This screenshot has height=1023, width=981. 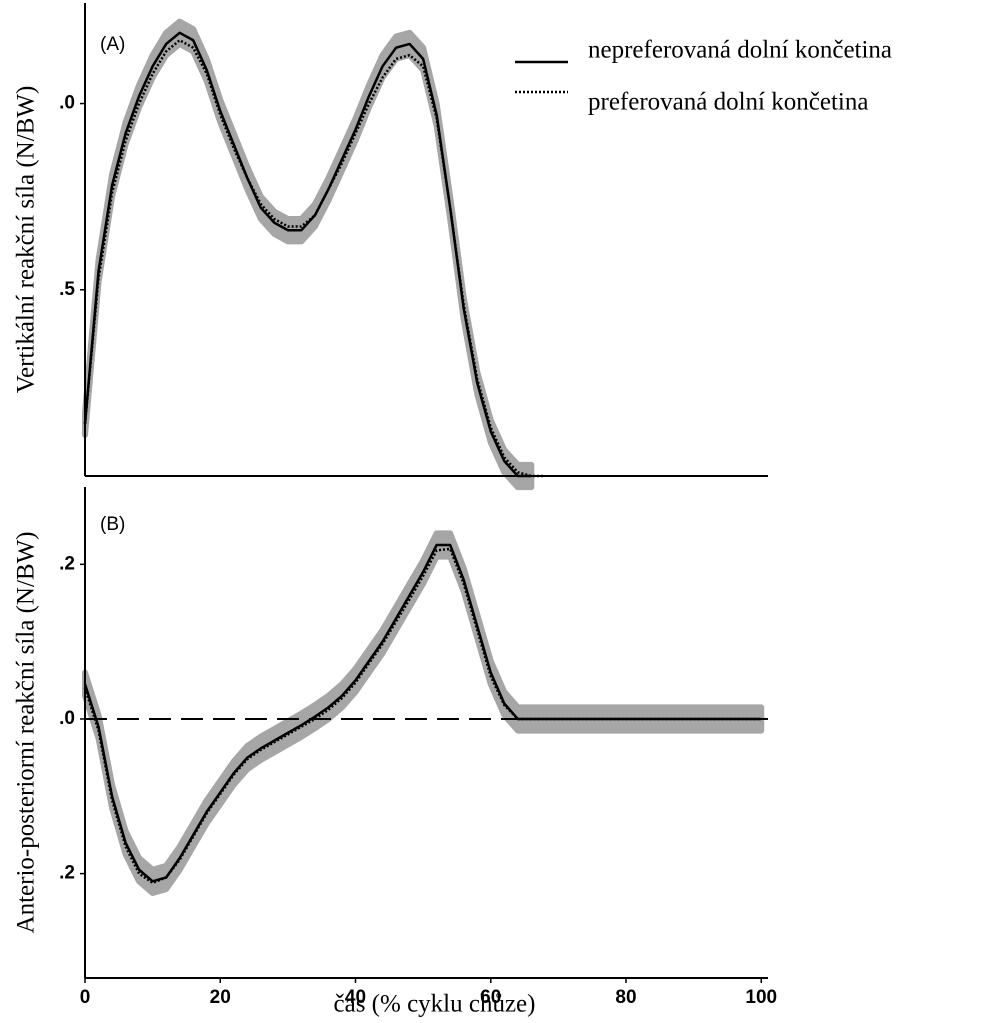 I want to click on panel-label: (B), so click(x=112, y=524).